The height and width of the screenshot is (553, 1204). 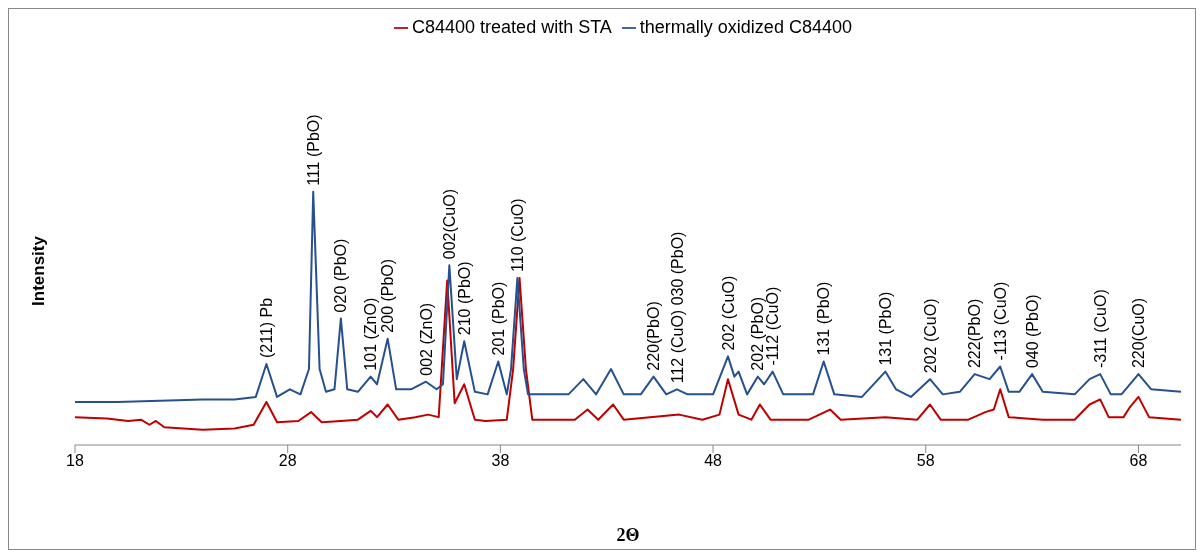 What do you see at coordinates (371, 334) in the screenshot?
I see `annotation: 101 (ZnO)` at bounding box center [371, 334].